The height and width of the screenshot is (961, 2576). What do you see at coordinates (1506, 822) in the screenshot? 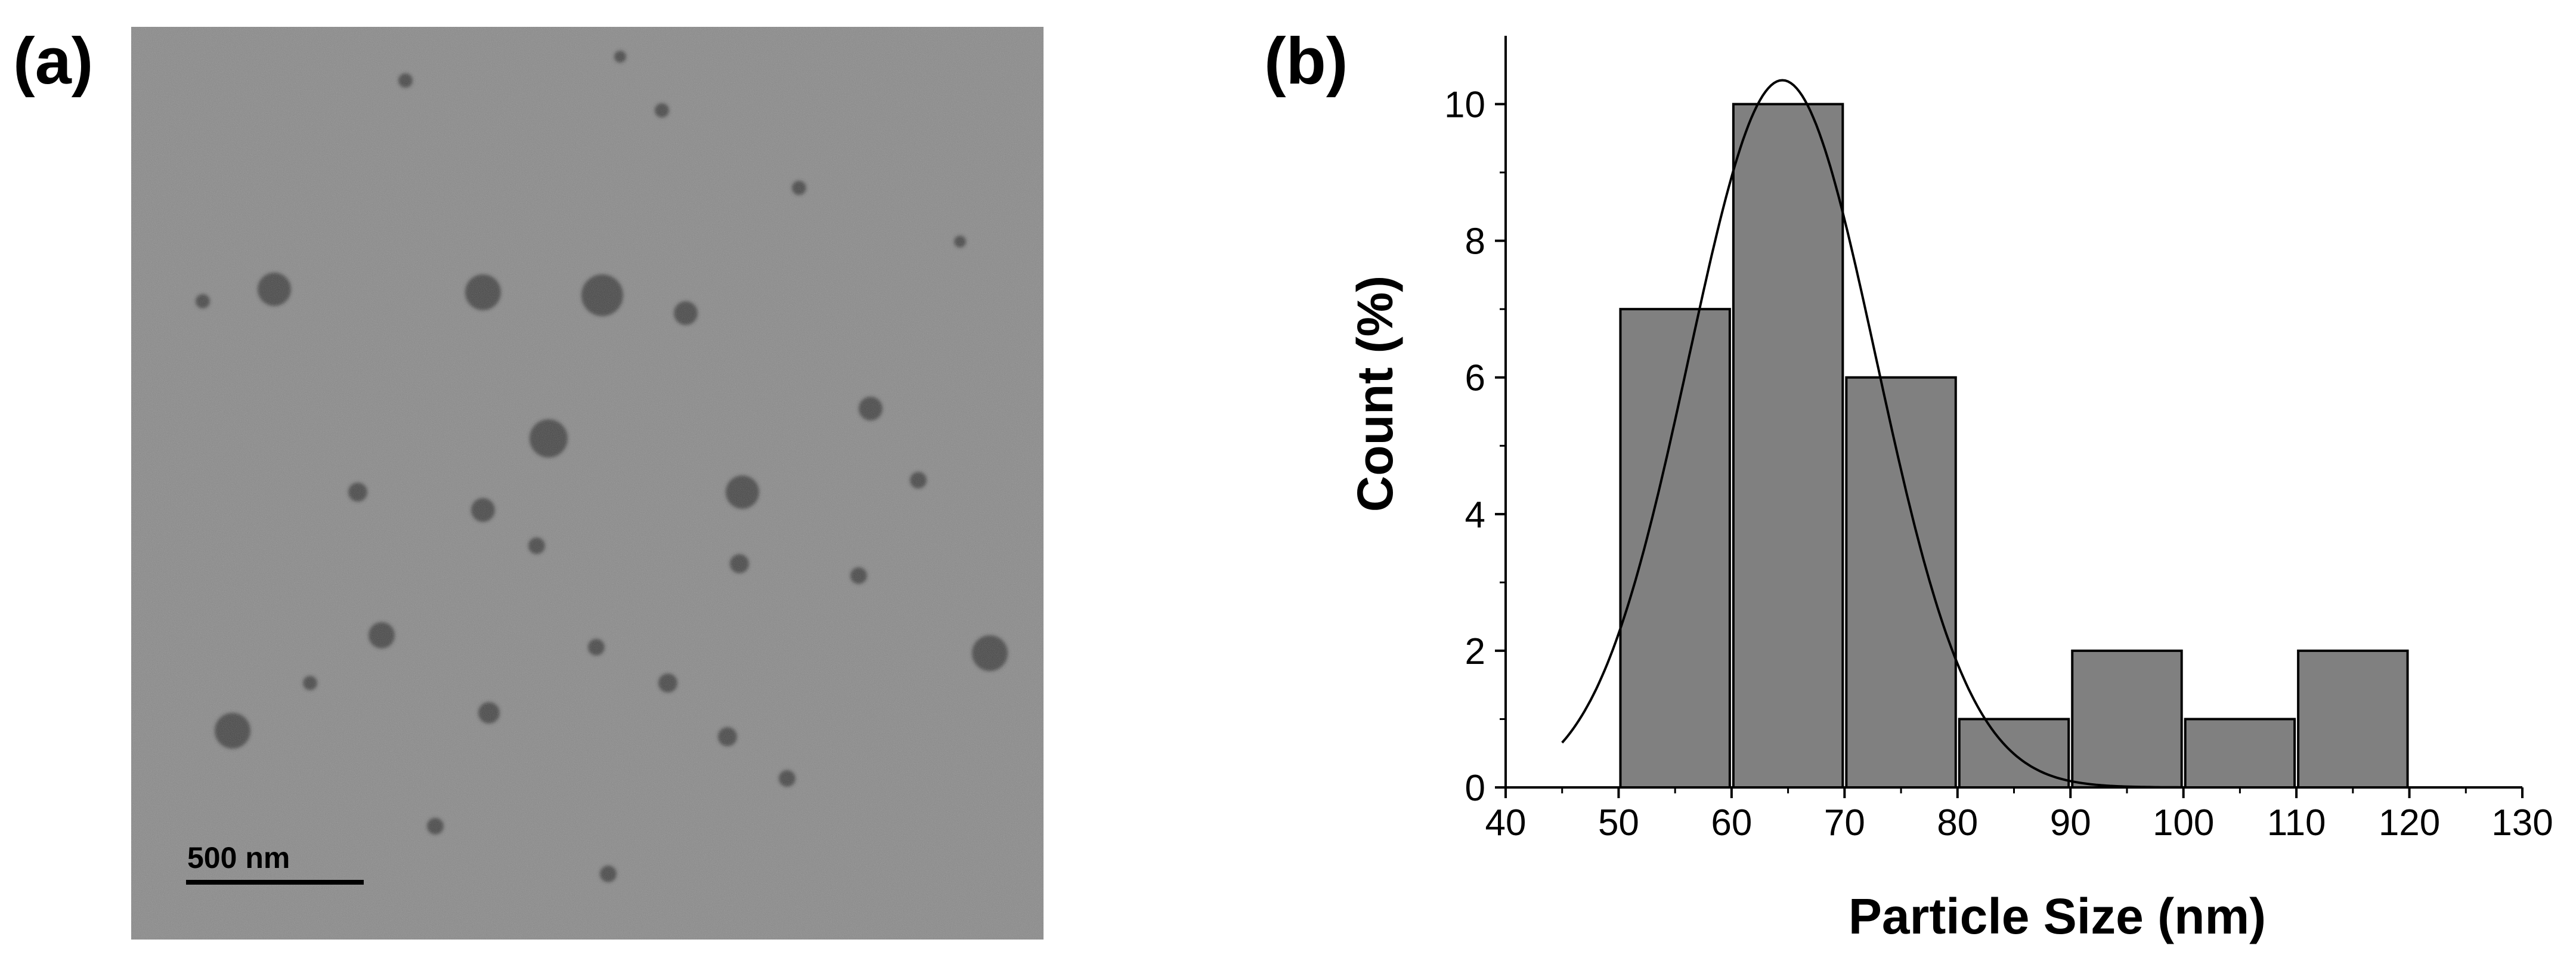
I see `x-tick-label: 40` at bounding box center [1506, 822].